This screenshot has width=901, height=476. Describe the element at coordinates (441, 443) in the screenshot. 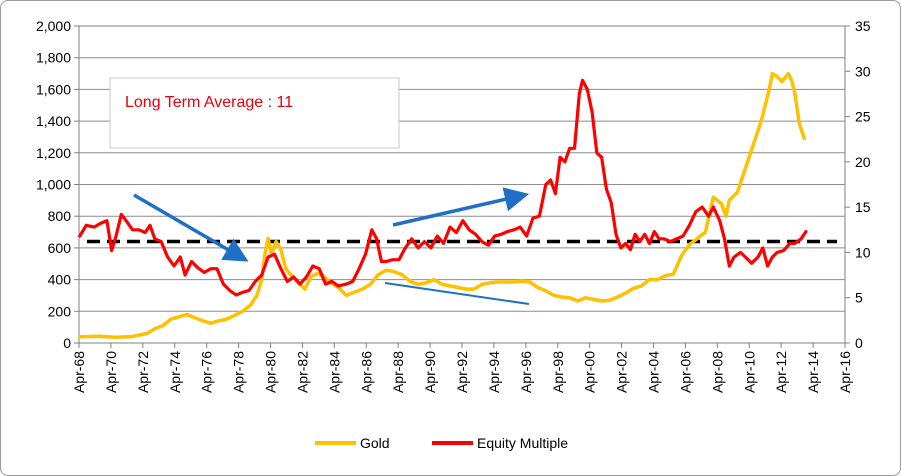

I see `legend: Gold Equity Multiple` at that location.